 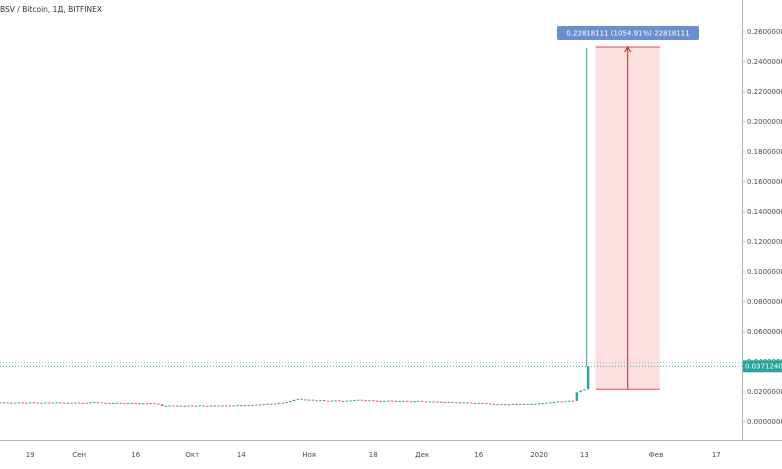 I want to click on y-tick-label: 0.20000000, so click(x=764, y=122).